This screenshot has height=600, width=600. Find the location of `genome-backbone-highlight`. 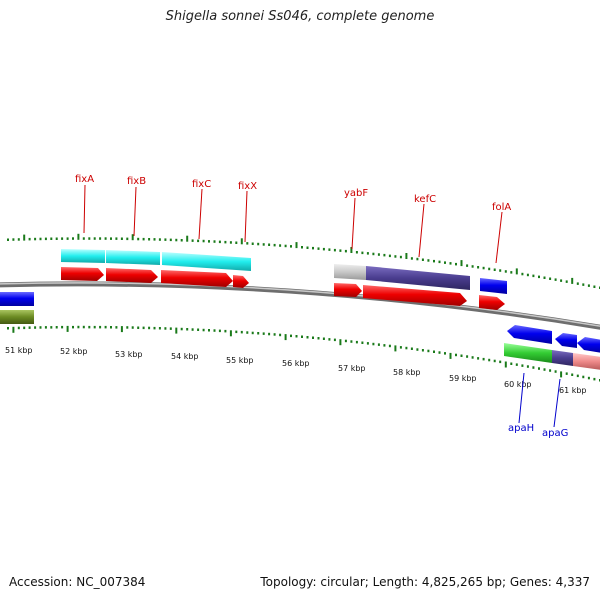

genome-backbone-highlight is located at coordinates (300, 304).